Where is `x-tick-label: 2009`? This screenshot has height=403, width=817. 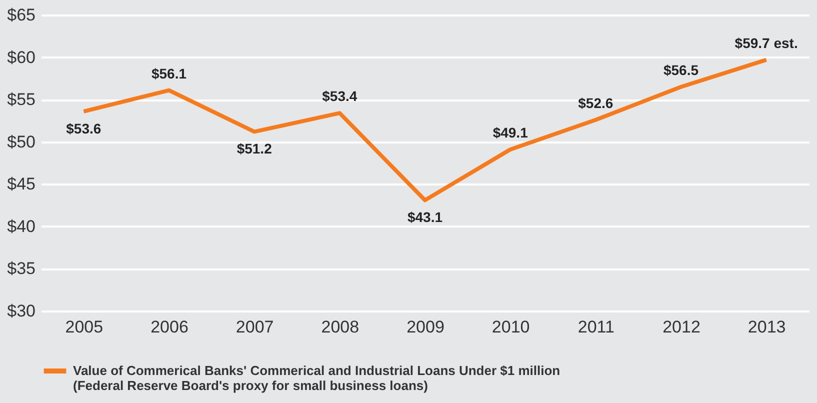 x-tick-label: 2009 is located at coordinates (425, 327).